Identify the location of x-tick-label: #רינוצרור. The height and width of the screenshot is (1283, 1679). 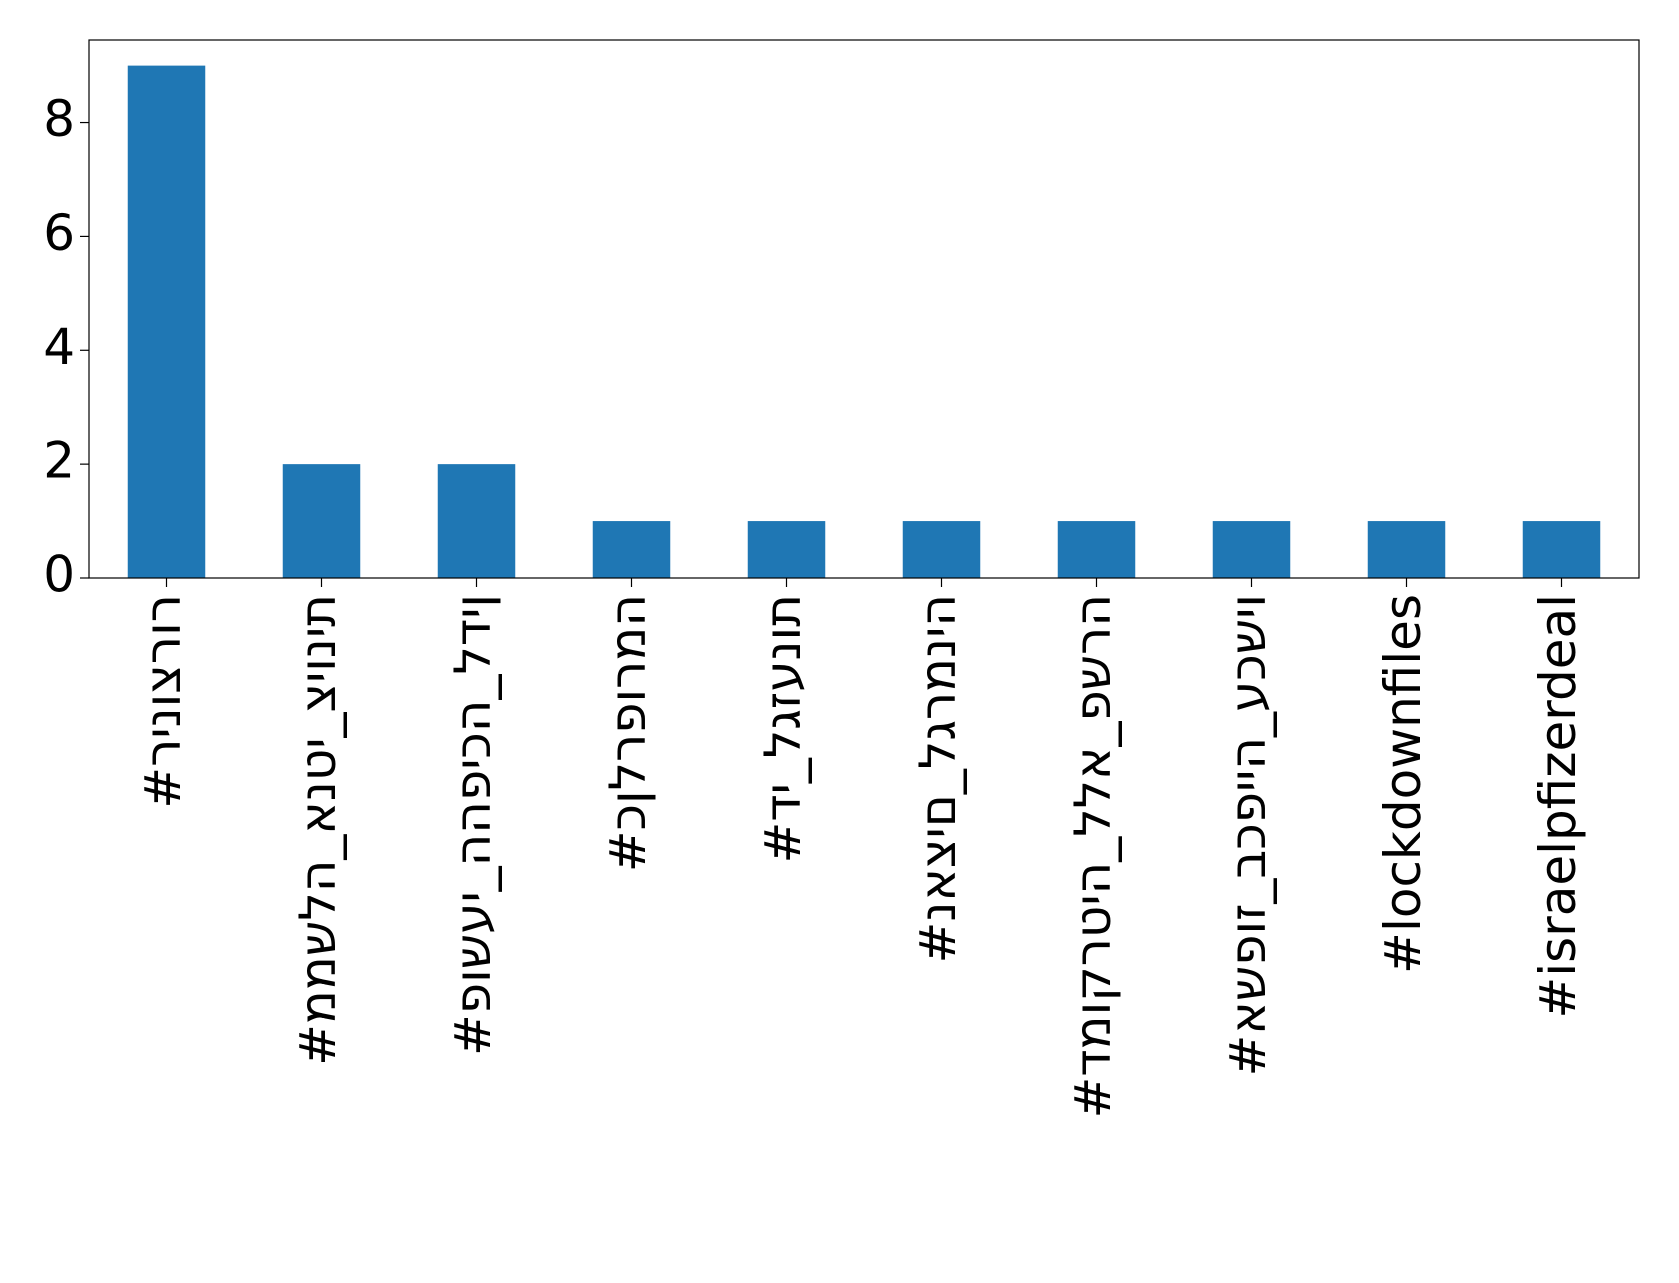
(163, 701).